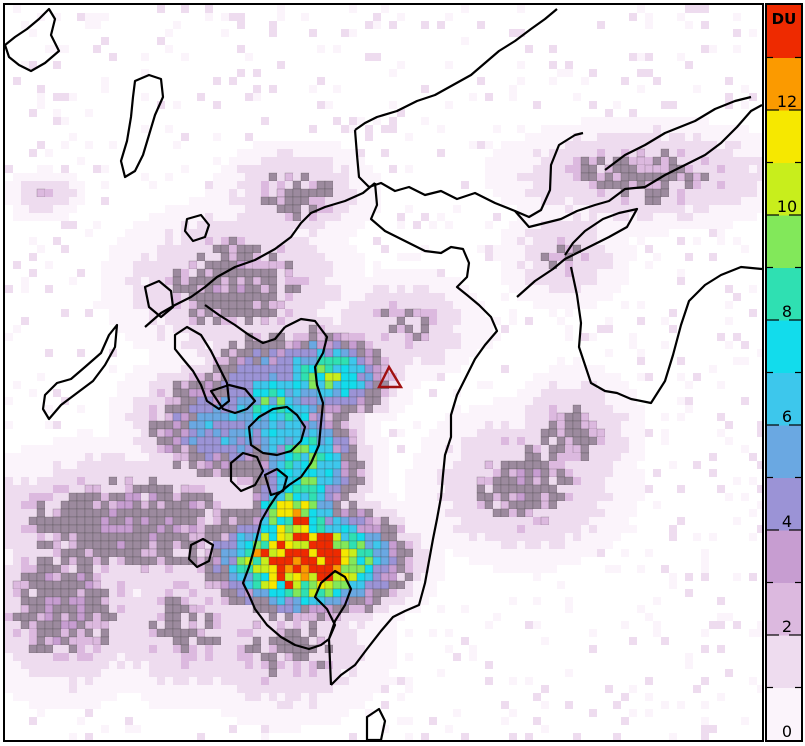 Image resolution: width=805 pixels, height=746 pixels. What do you see at coordinates (233, 399) in the screenshot?
I see `coastline-omura` at bounding box center [233, 399].